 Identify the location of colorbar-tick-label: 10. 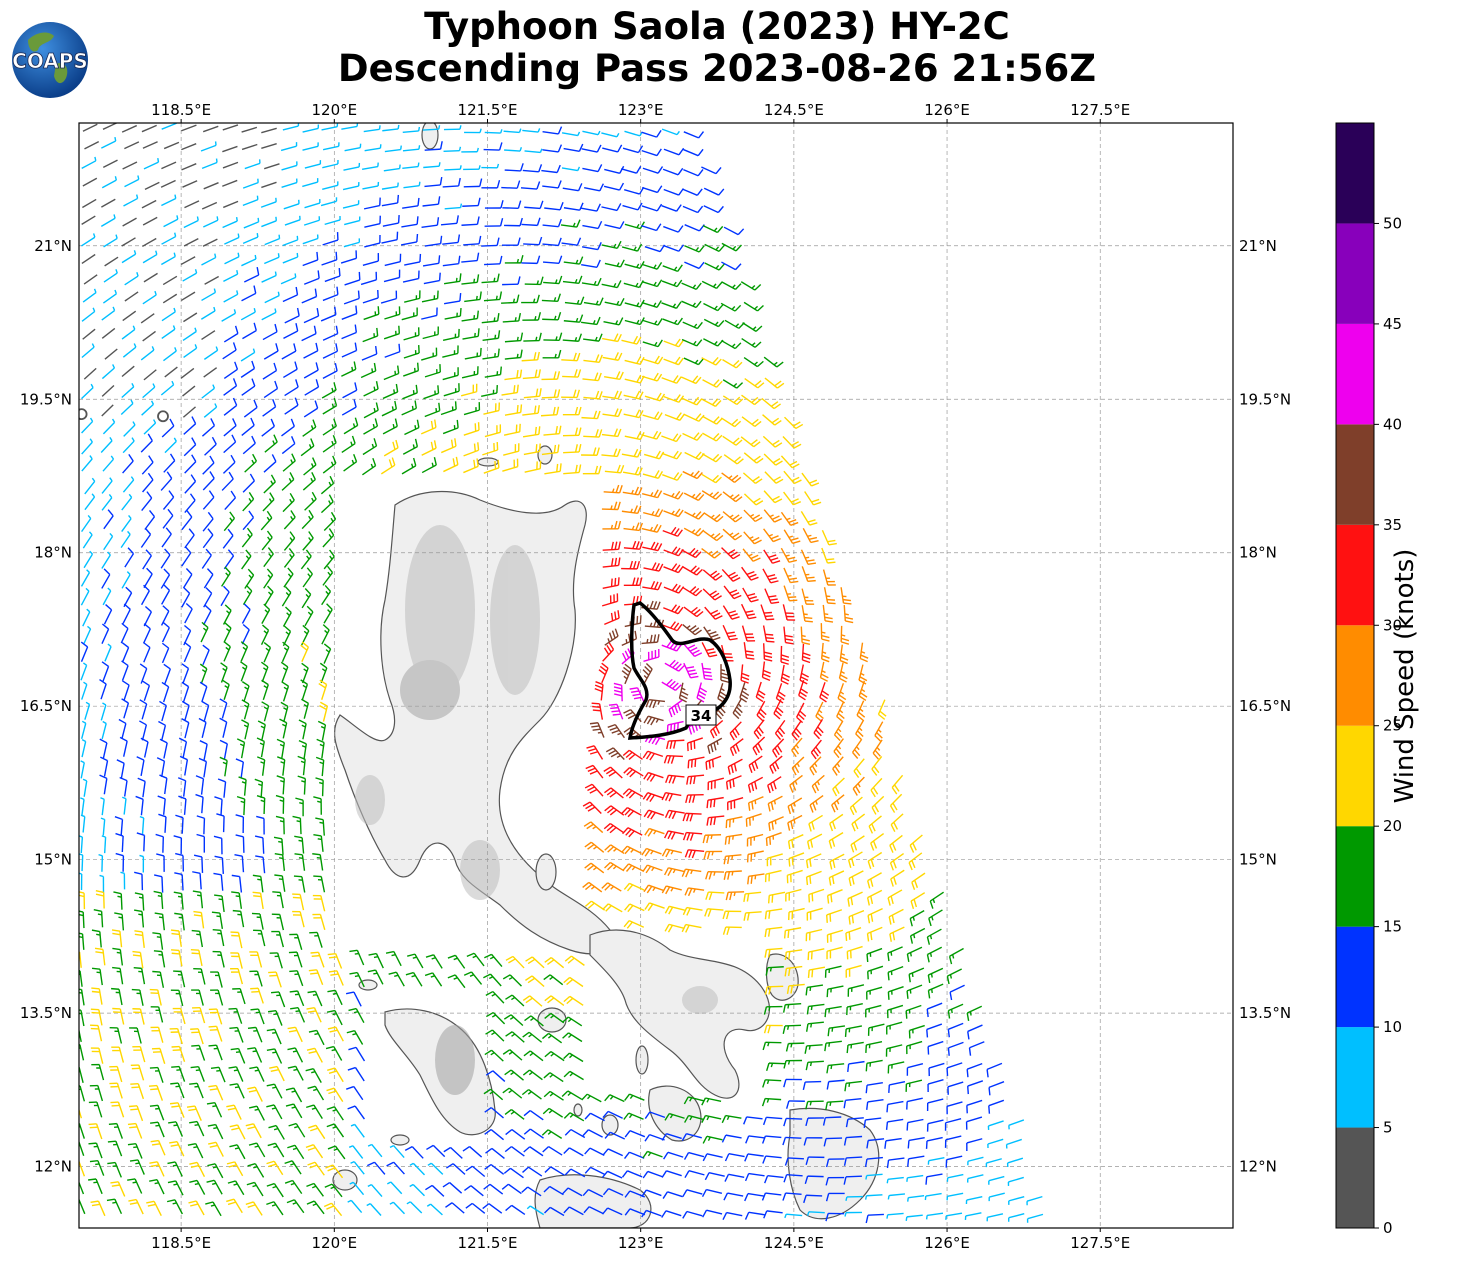
(1392, 1027).